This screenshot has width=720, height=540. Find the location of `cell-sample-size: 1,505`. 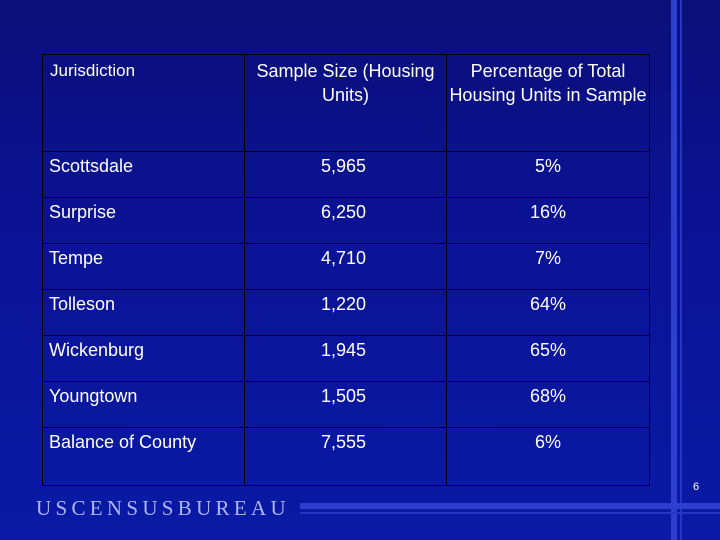

cell-sample-size: 1,505 is located at coordinates (345, 404).